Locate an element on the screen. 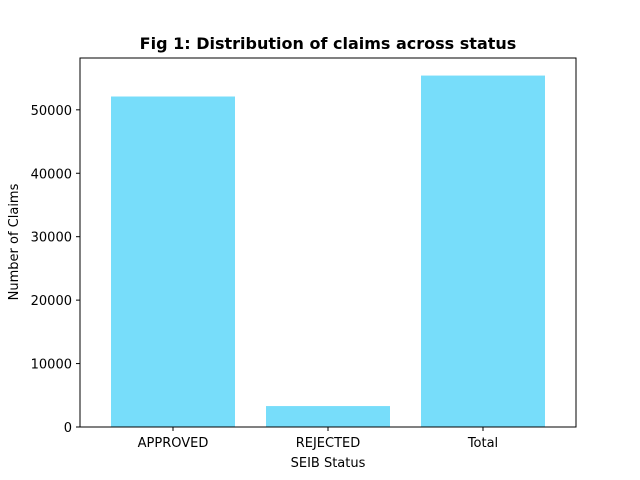  bar-rejected is located at coordinates (328, 416).